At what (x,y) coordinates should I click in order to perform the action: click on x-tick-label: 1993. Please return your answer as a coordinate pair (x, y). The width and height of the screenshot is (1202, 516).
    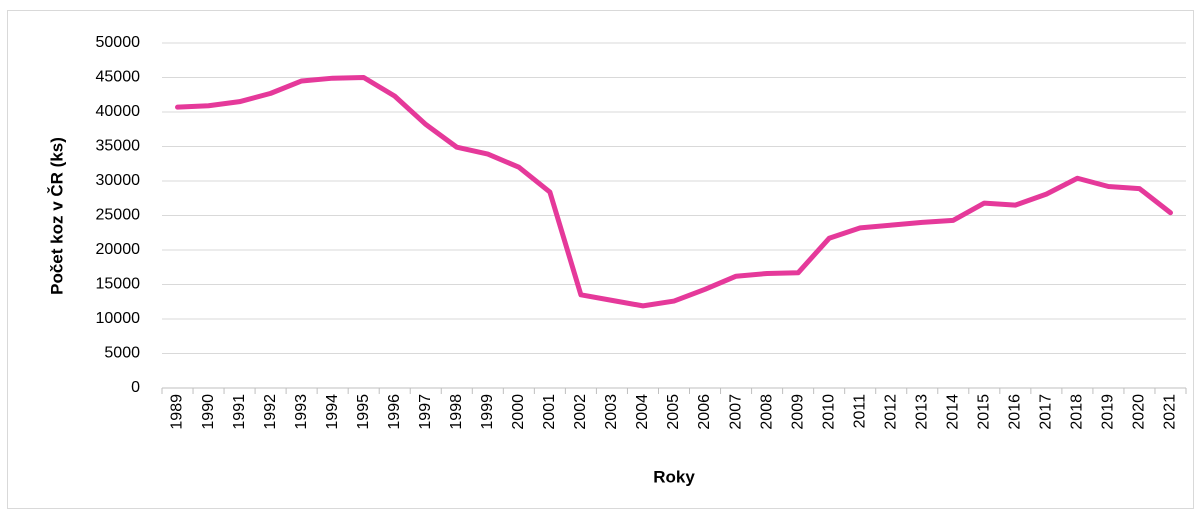
    Looking at the image, I should click on (301, 412).